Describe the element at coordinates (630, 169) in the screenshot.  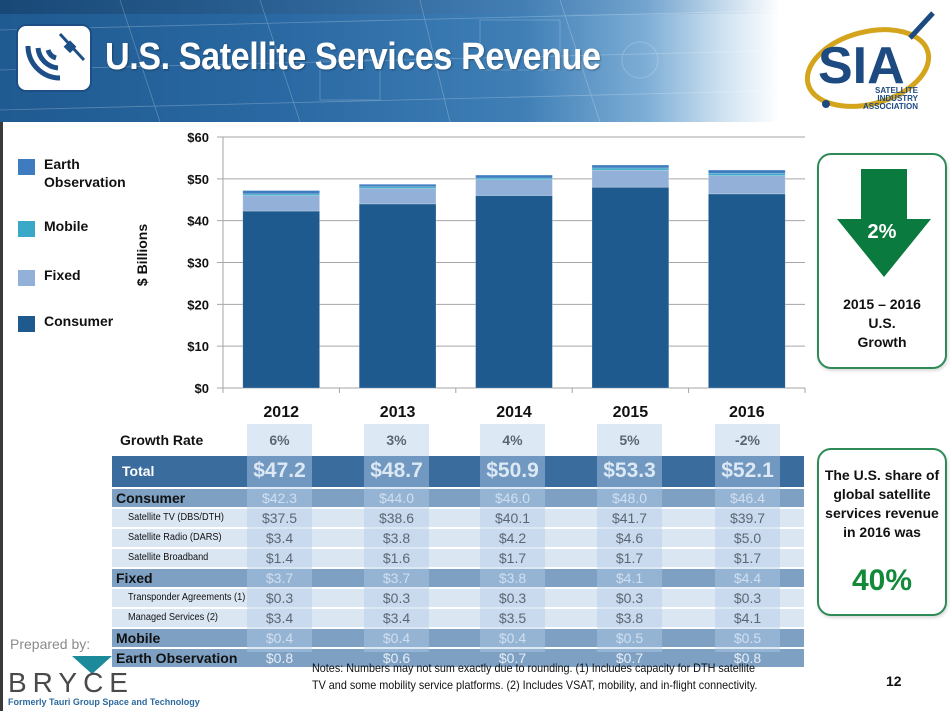
I see `bar-mobile-2015` at that location.